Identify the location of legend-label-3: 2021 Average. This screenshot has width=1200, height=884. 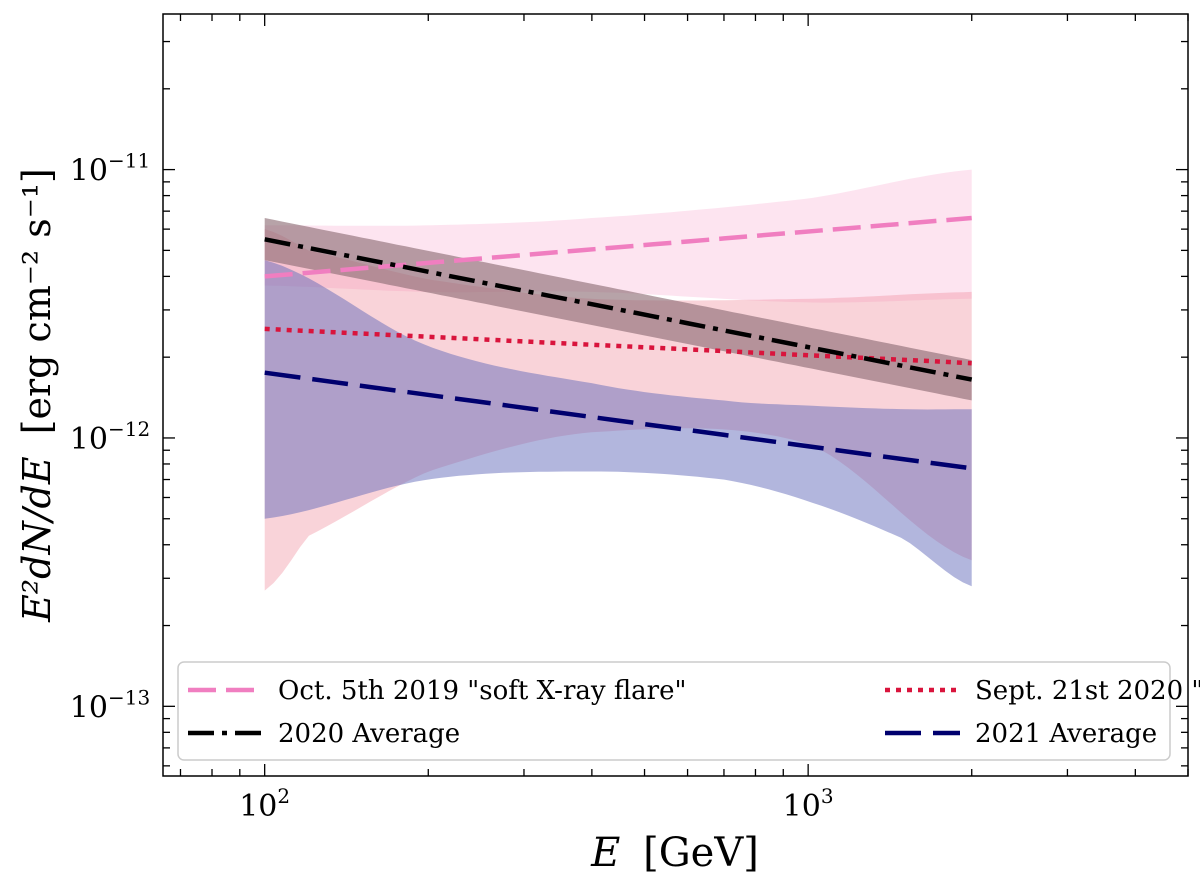
(1066, 734).